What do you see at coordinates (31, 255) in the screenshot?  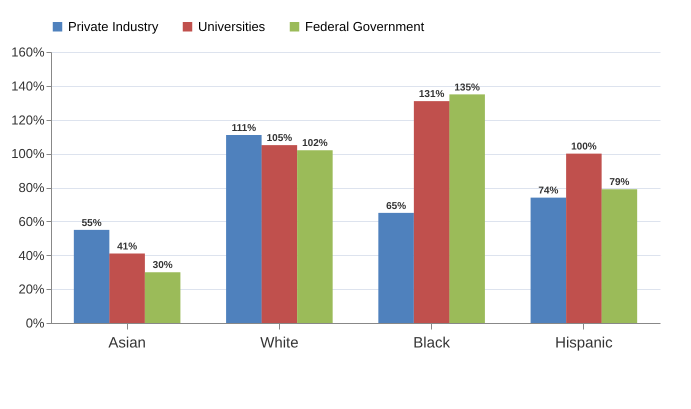 I see `y-tick-label: 40%` at bounding box center [31, 255].